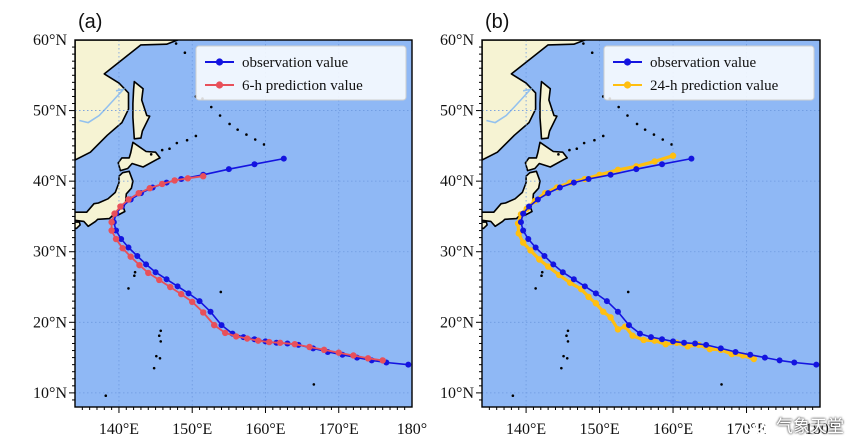 This screenshot has width=850, height=447. Describe the element at coordinates (746, 429) in the screenshot. I see `x-tick-label: 170°E` at that location.